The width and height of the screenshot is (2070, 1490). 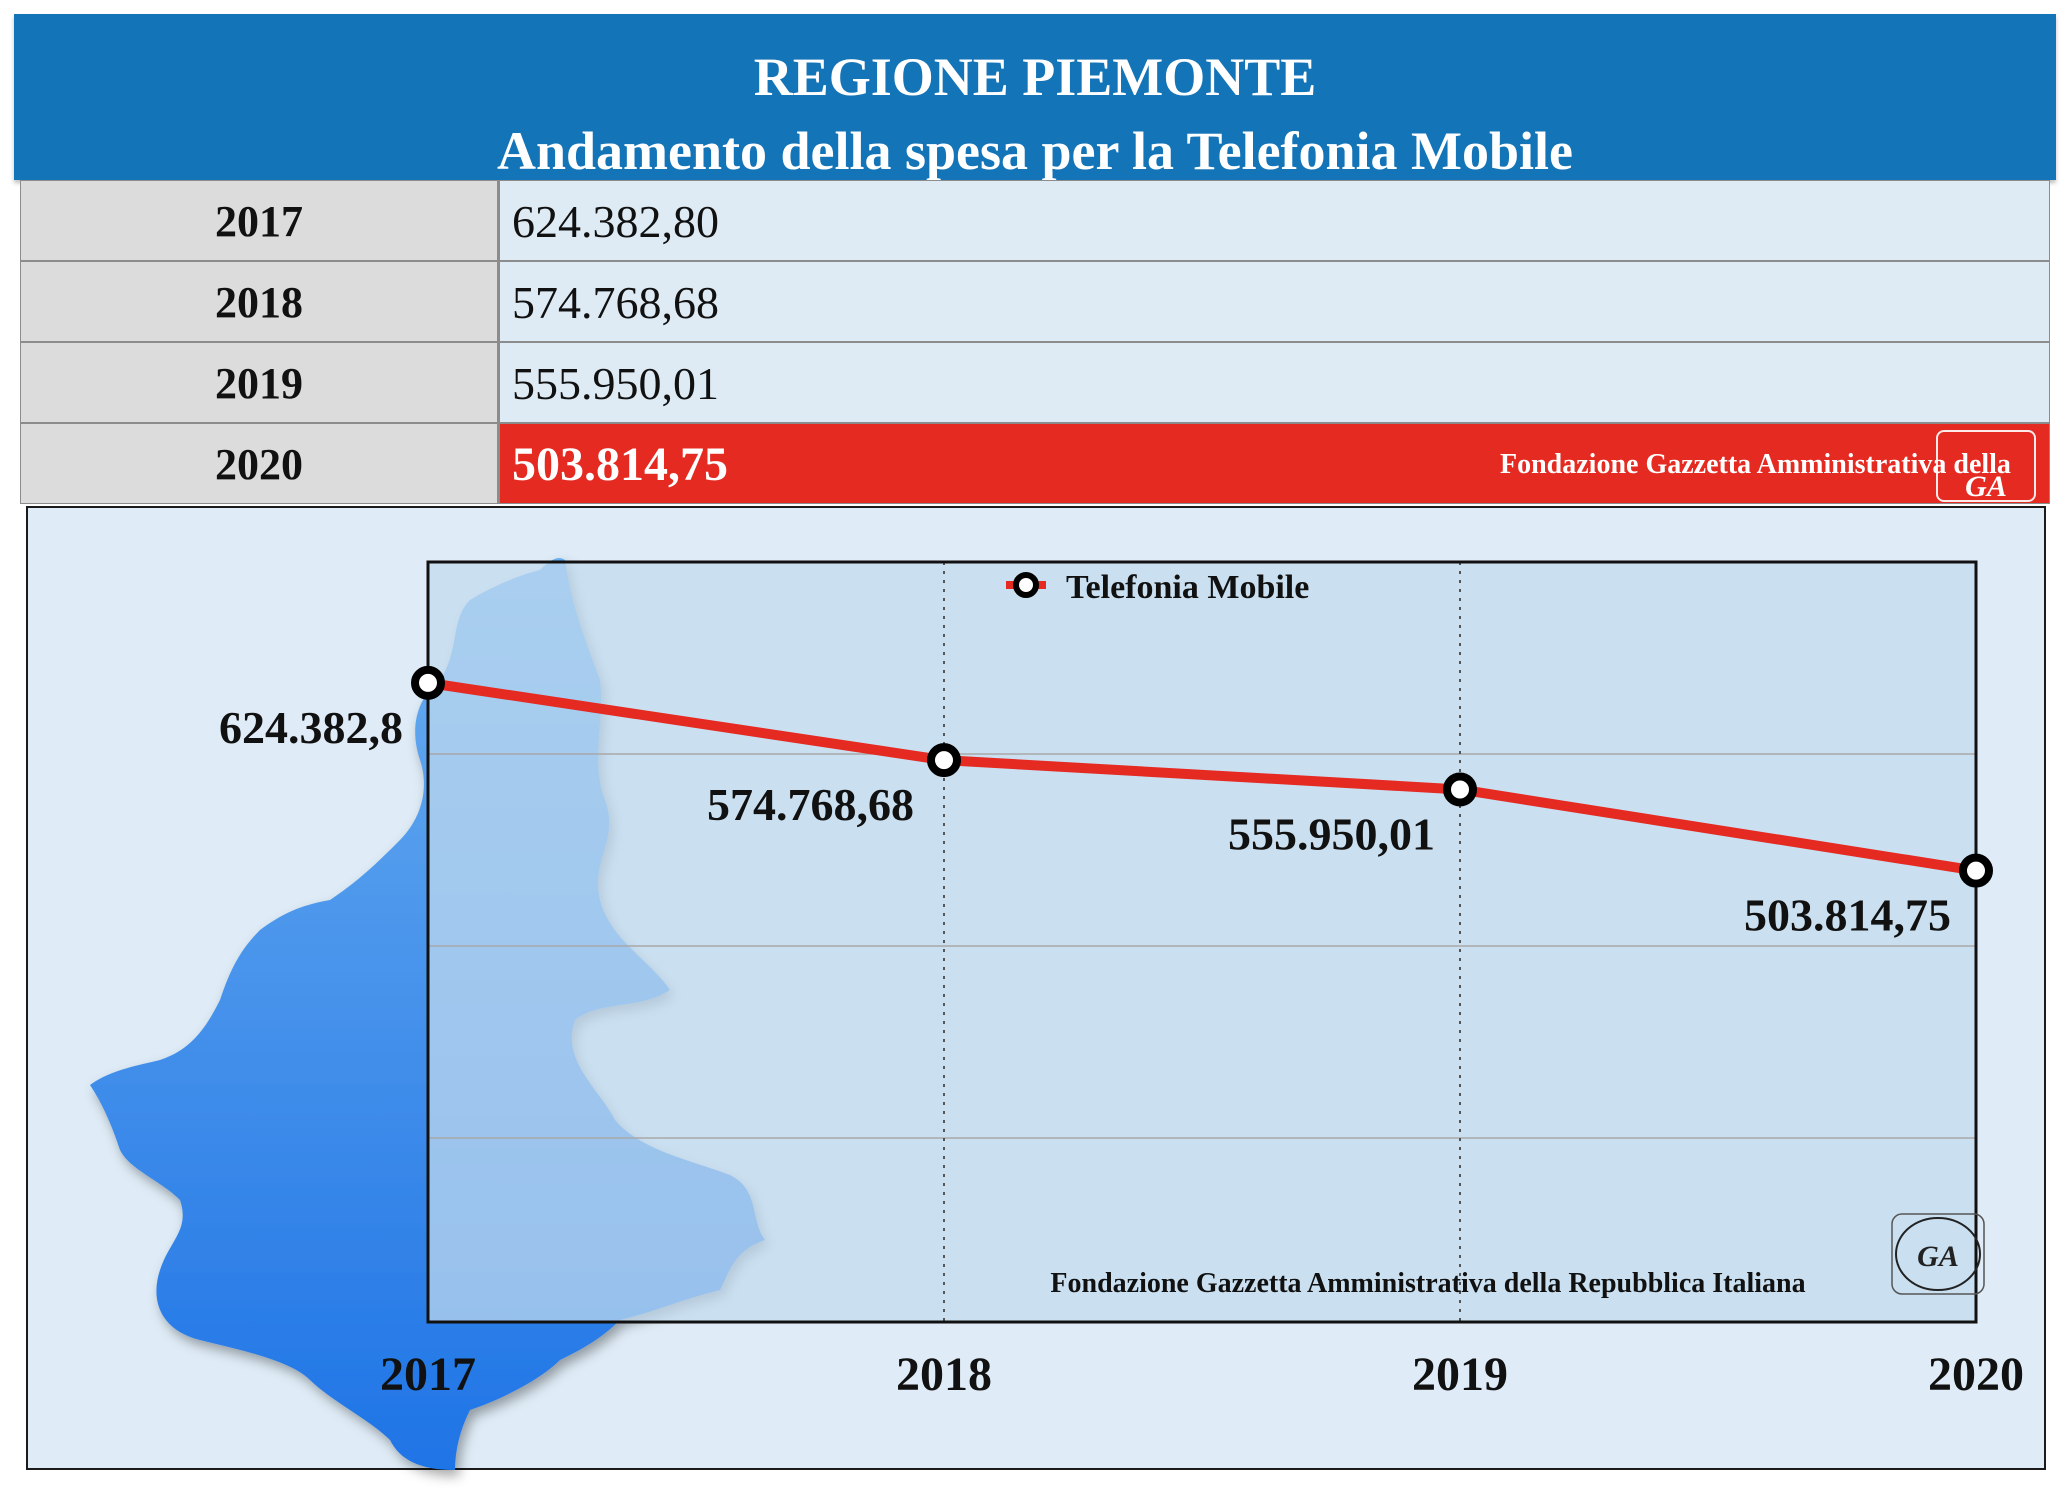 I want to click on x-tick-label: 2017, so click(x=428, y=1374).